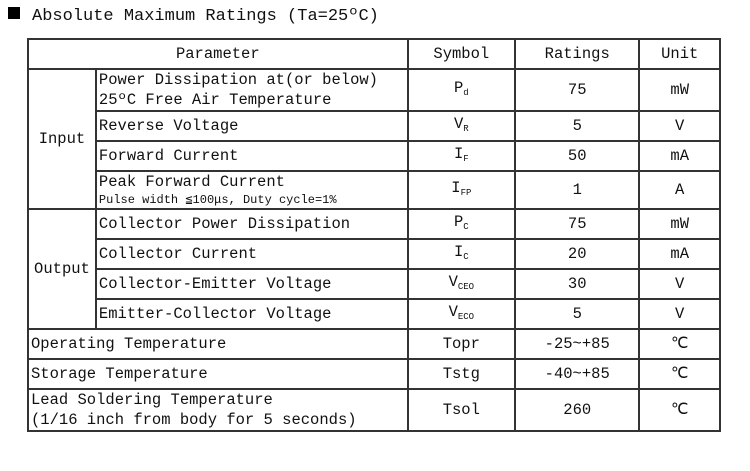  Describe the element at coordinates (466, 92) in the screenshot. I see `symbol-subscript: d` at that location.